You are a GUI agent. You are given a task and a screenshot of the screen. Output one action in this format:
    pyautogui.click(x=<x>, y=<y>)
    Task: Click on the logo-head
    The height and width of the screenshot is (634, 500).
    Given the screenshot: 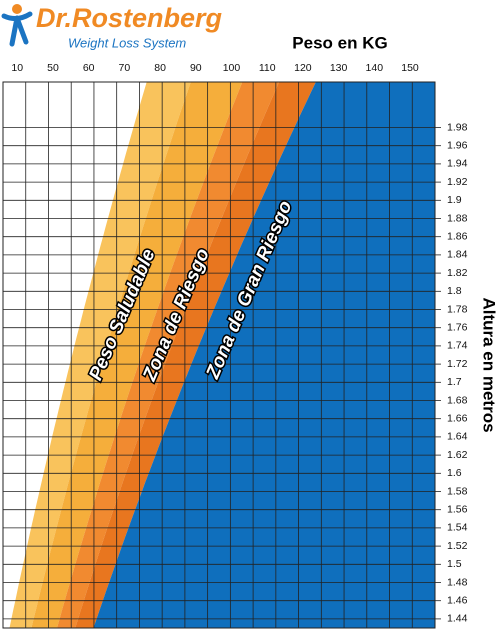 What is the action you would take?
    pyautogui.click(x=17, y=9)
    